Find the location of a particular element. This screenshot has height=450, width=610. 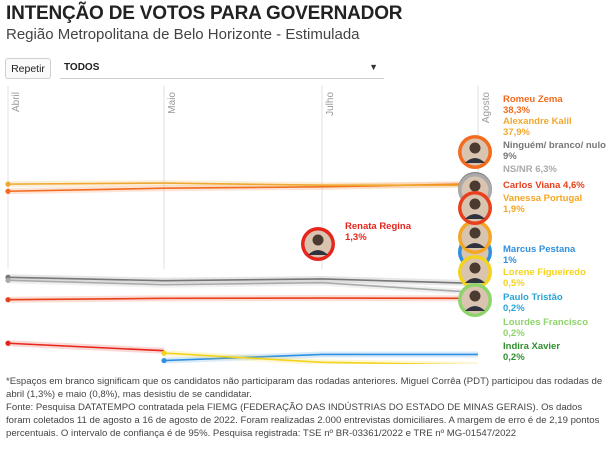

candidate-filter-value: TODOS is located at coordinates (82, 67).